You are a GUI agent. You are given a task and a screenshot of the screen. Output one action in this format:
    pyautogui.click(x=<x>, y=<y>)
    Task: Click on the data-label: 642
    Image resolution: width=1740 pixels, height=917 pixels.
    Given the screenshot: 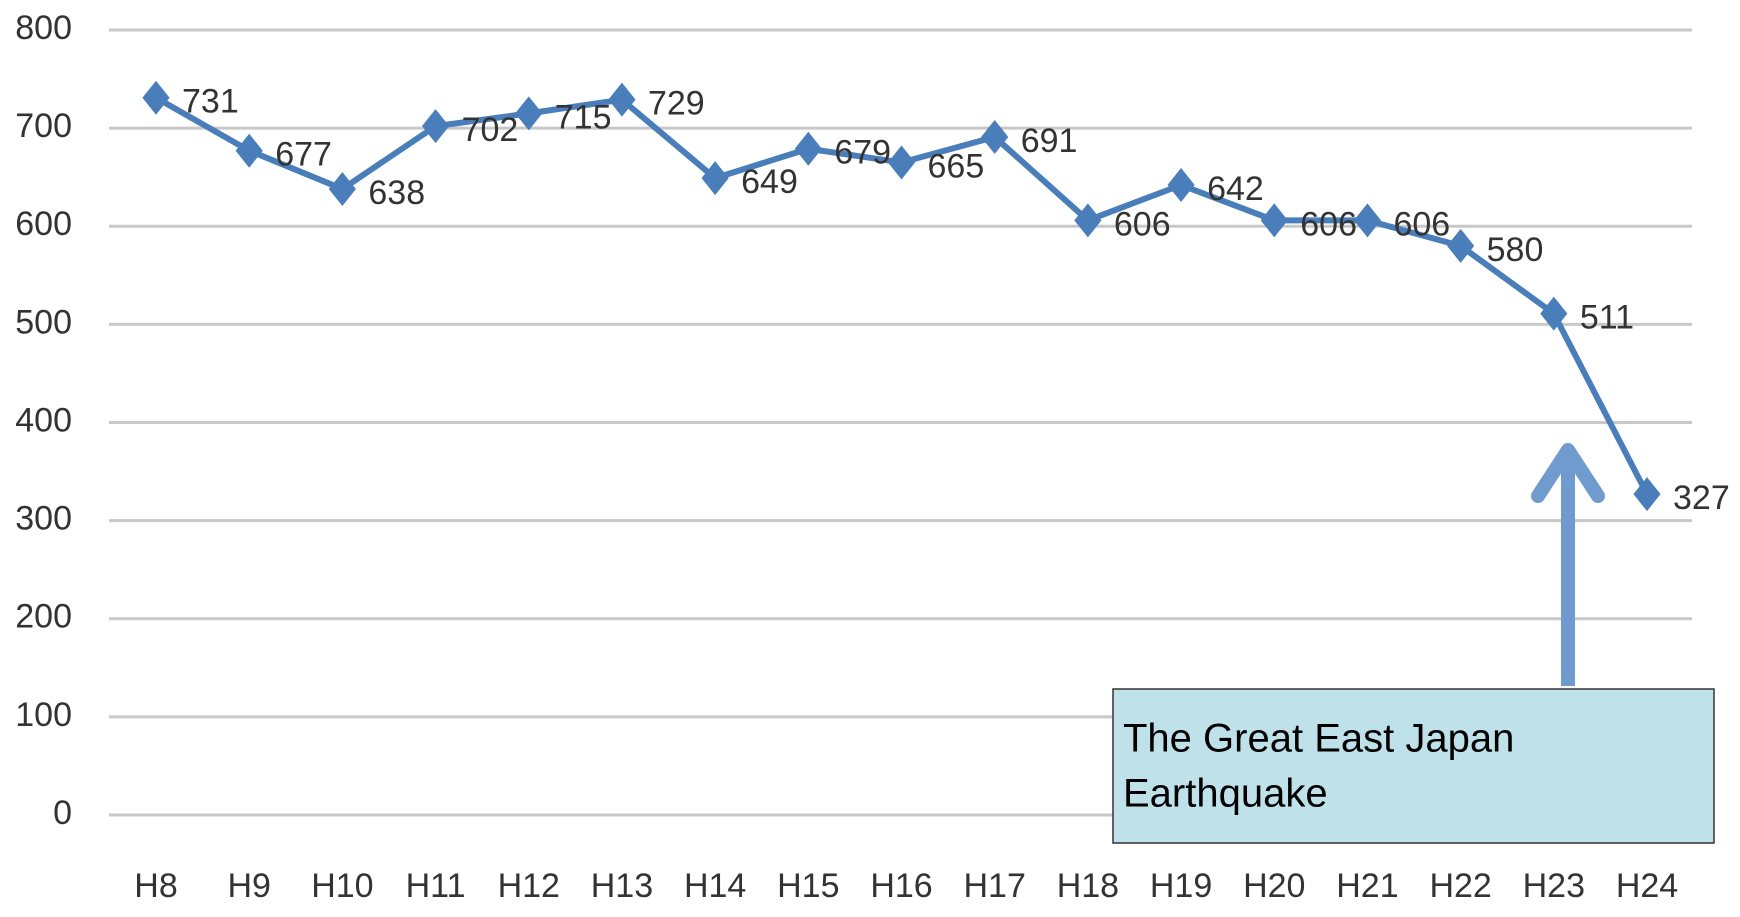 What is the action you would take?
    pyautogui.click(x=1235, y=189)
    